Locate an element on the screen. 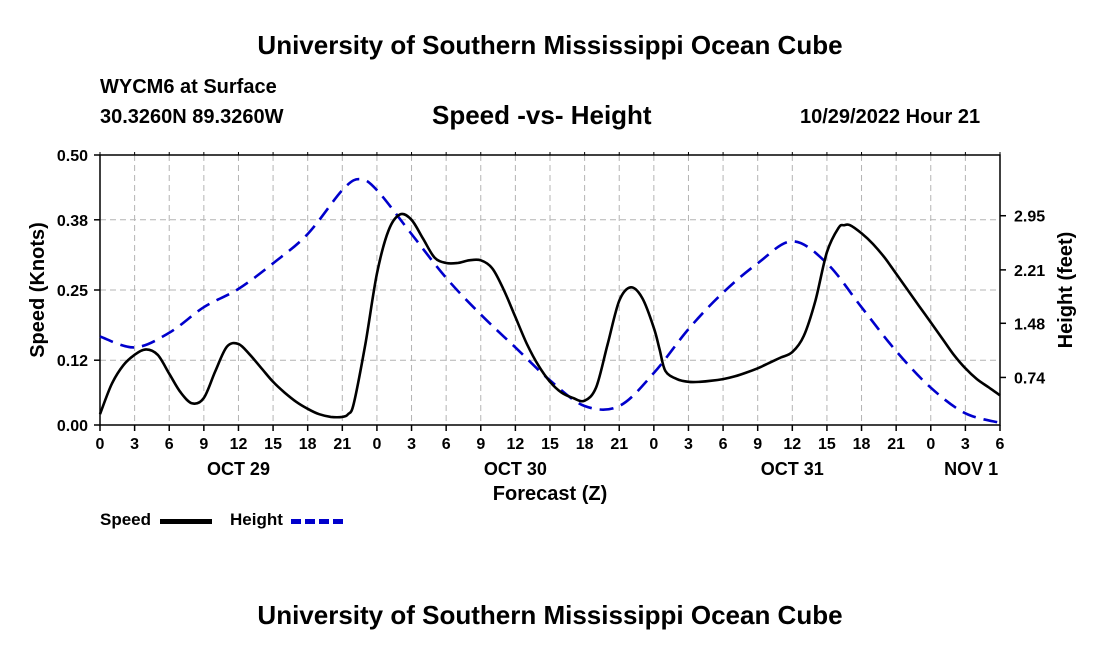  y2-tick-label: 1.48 is located at coordinates (1029, 324).